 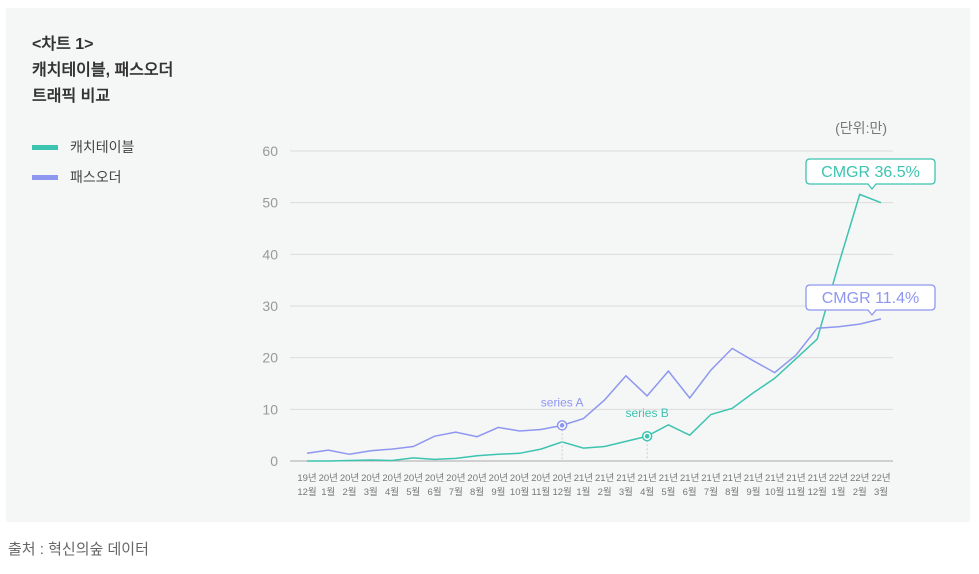 I want to click on y-tick-label: 30, so click(x=270, y=306).